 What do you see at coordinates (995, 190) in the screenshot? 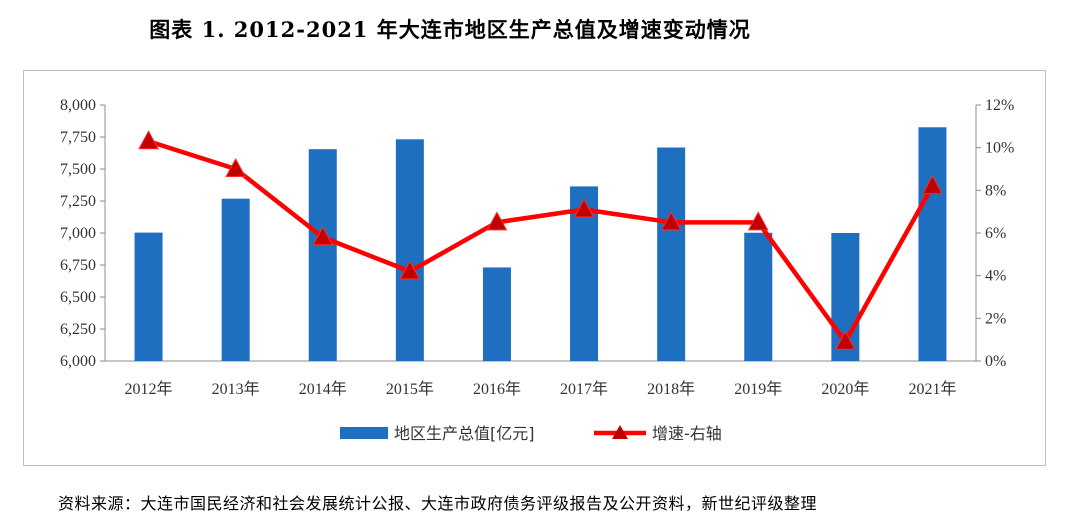
I see `right-tick-label: 8%` at bounding box center [995, 190].